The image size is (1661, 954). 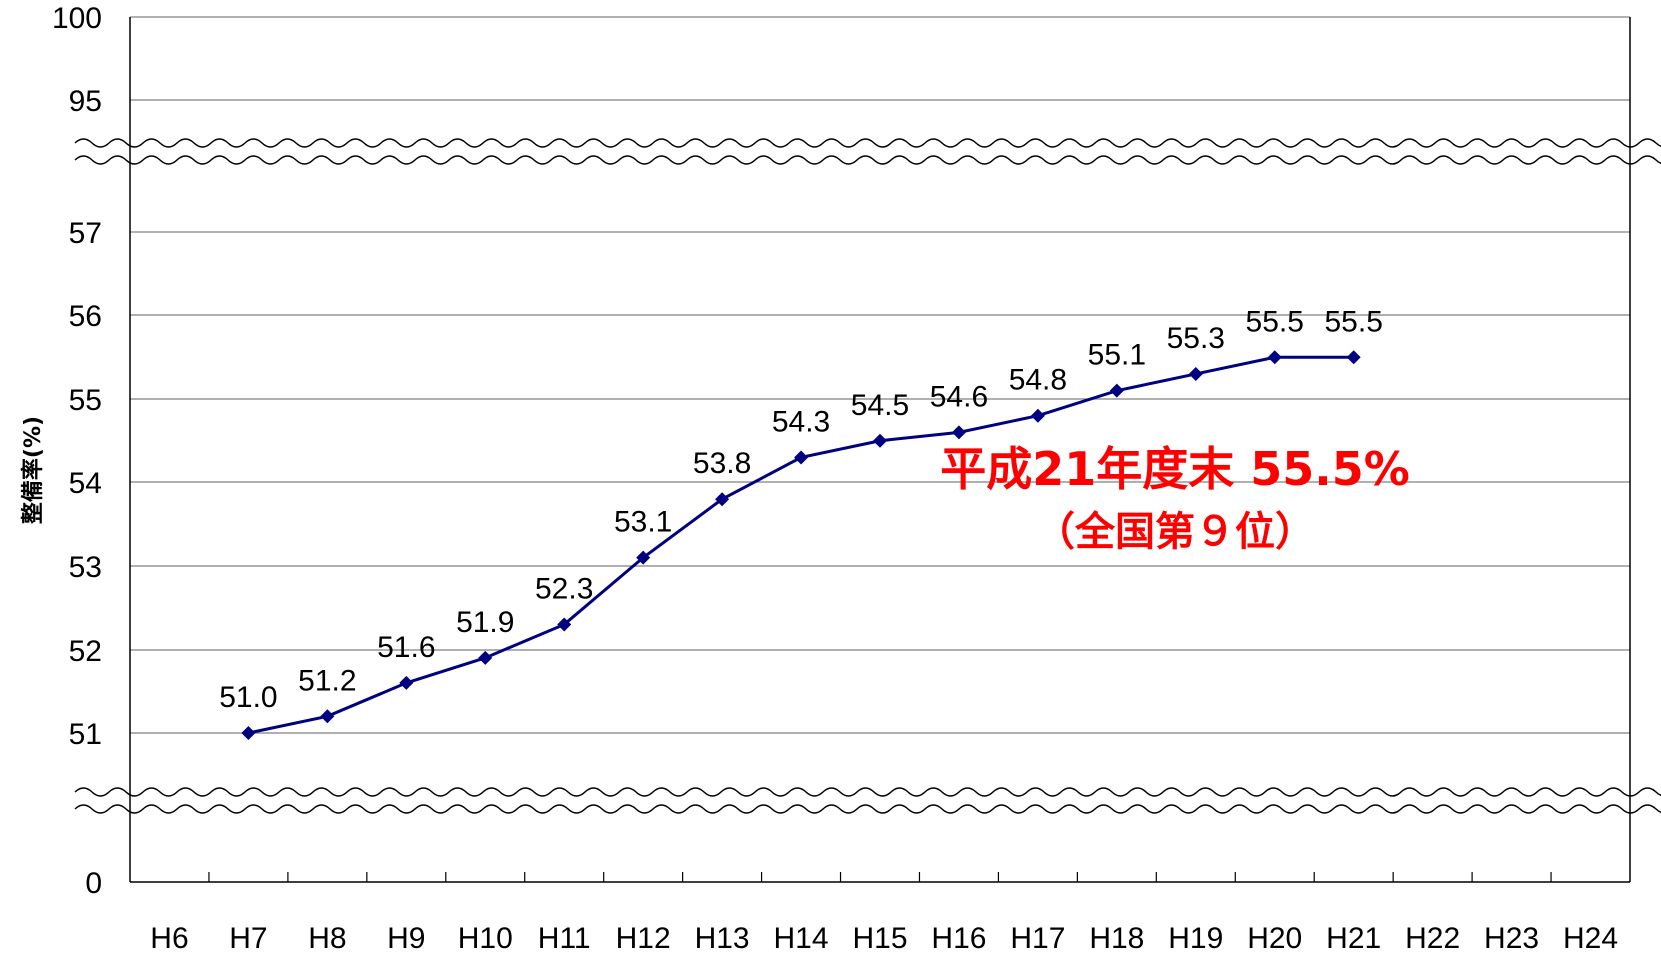 What do you see at coordinates (564, 938) in the screenshot?
I see `x-tick-label: H11` at bounding box center [564, 938].